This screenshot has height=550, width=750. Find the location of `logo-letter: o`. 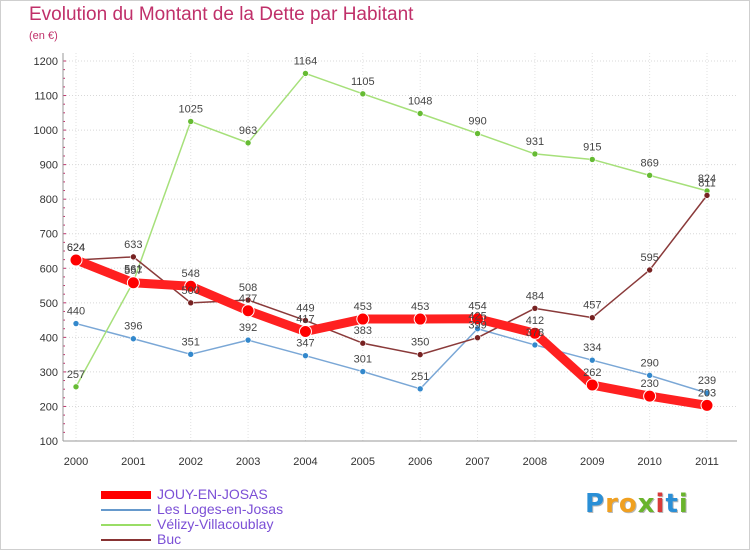

logo-letter: o is located at coordinates (628, 504).